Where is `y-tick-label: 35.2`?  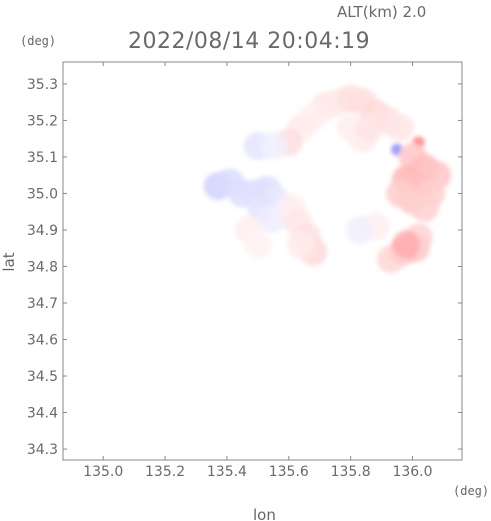 y-tick-label: 35.2 is located at coordinates (42, 121).